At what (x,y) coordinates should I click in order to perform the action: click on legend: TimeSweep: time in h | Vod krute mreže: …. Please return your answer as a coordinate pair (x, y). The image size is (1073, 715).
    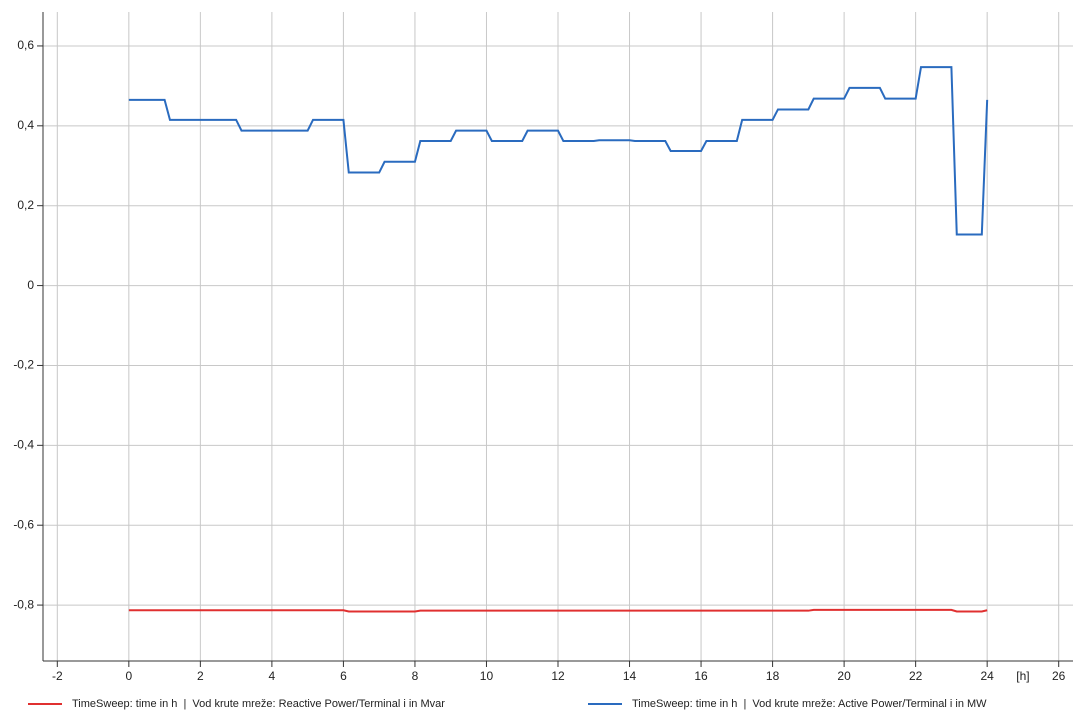
    Looking at the image, I should click on (507, 704).